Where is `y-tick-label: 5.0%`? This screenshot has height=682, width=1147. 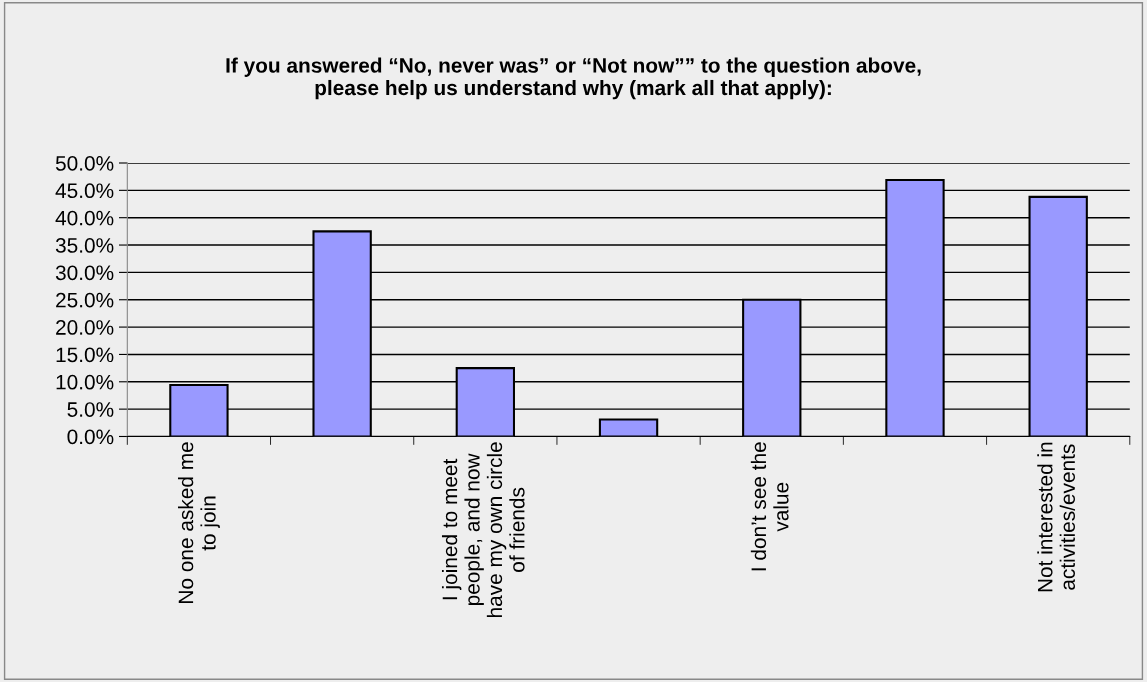
y-tick-label: 5.0% is located at coordinates (90, 409).